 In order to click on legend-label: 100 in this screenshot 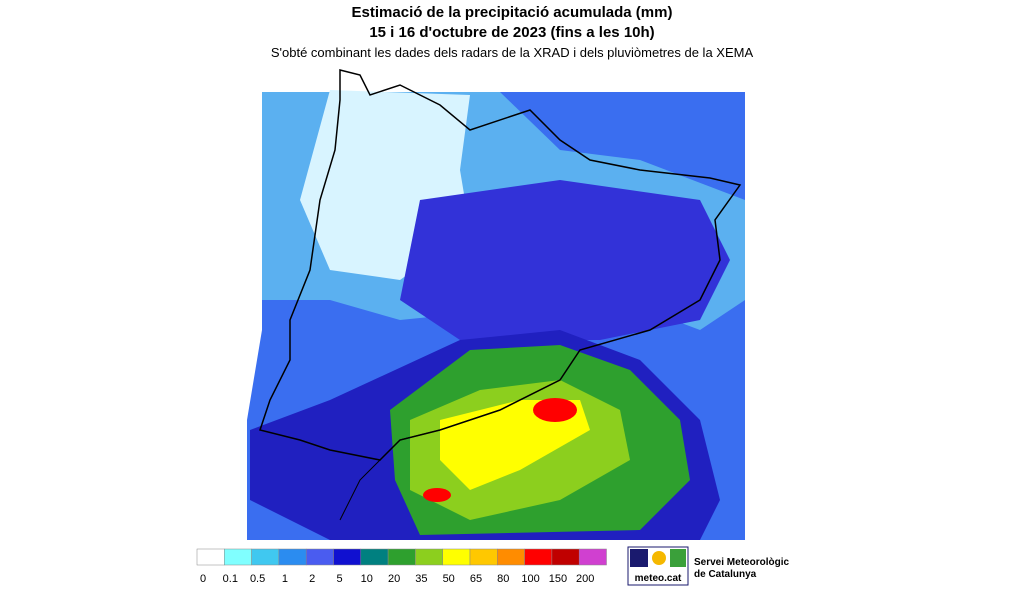, I will do `click(530, 579)`.